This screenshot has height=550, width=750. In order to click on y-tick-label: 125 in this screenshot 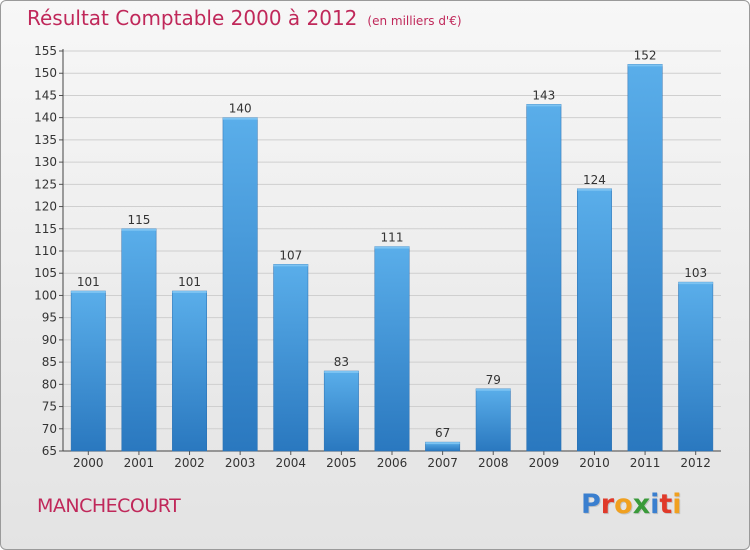, I will do `click(45, 184)`.